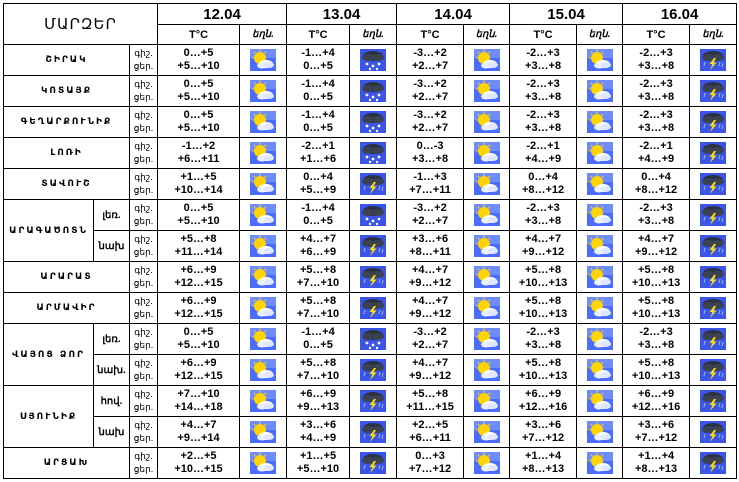 The width and height of the screenshot is (739, 482). I want to click on temperature-cell: +3…+6 +4…+9, so click(318, 432).